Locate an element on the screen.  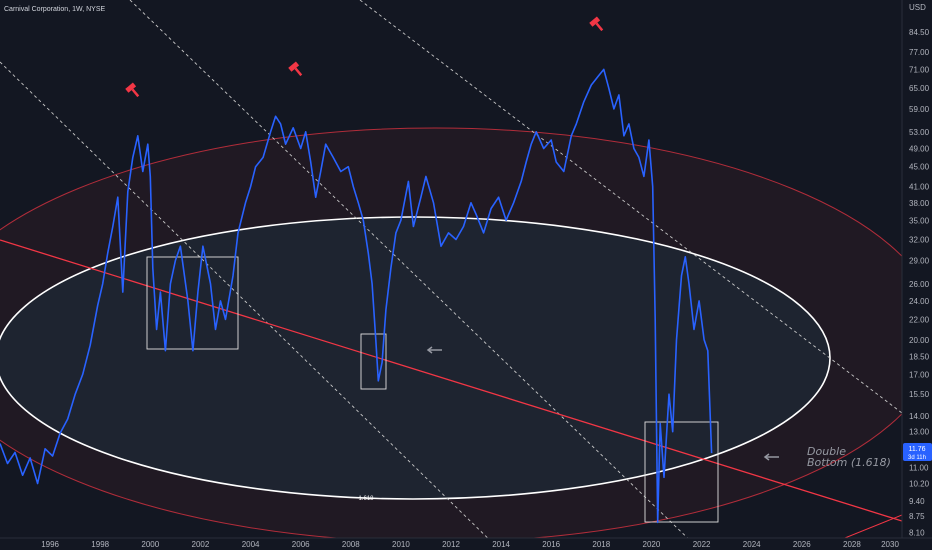
price-tick-label: 13.00 is located at coordinates (919, 432).